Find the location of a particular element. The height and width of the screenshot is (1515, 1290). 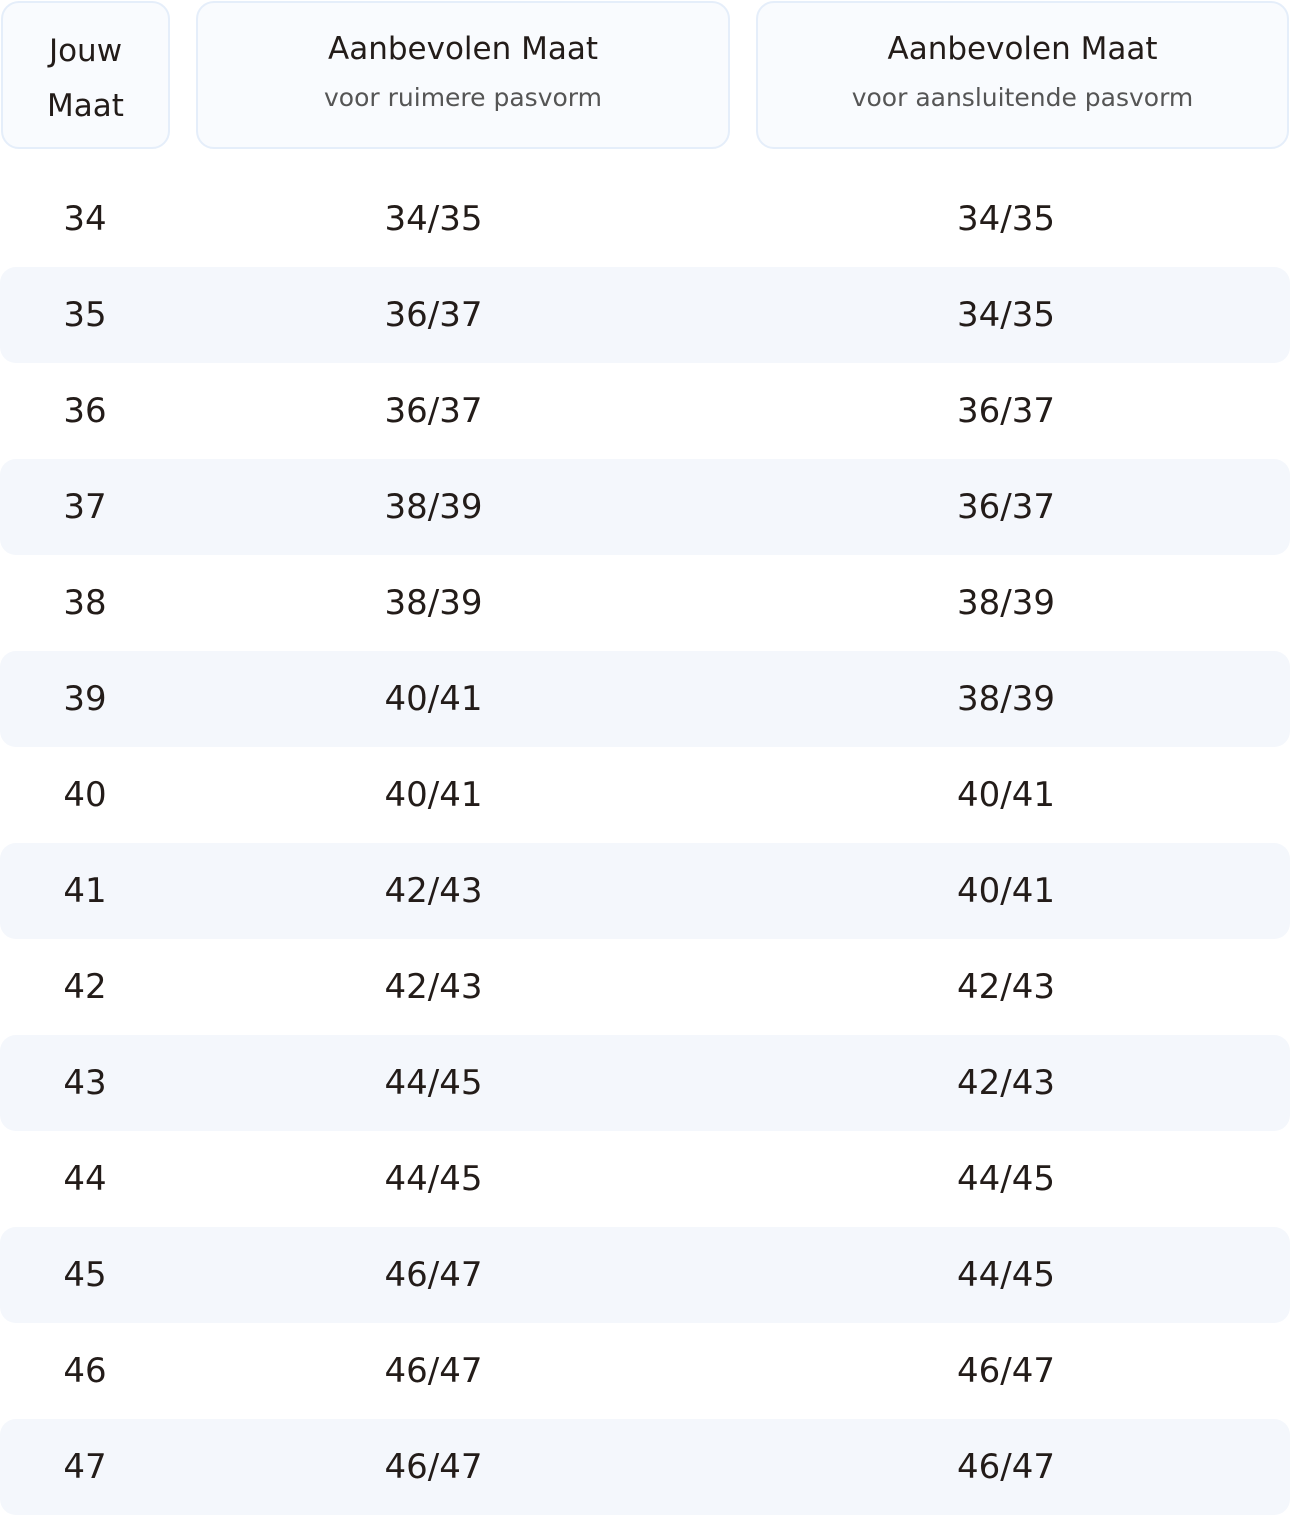

table-row: 46 46/47 46/47 is located at coordinates (645, 1371).